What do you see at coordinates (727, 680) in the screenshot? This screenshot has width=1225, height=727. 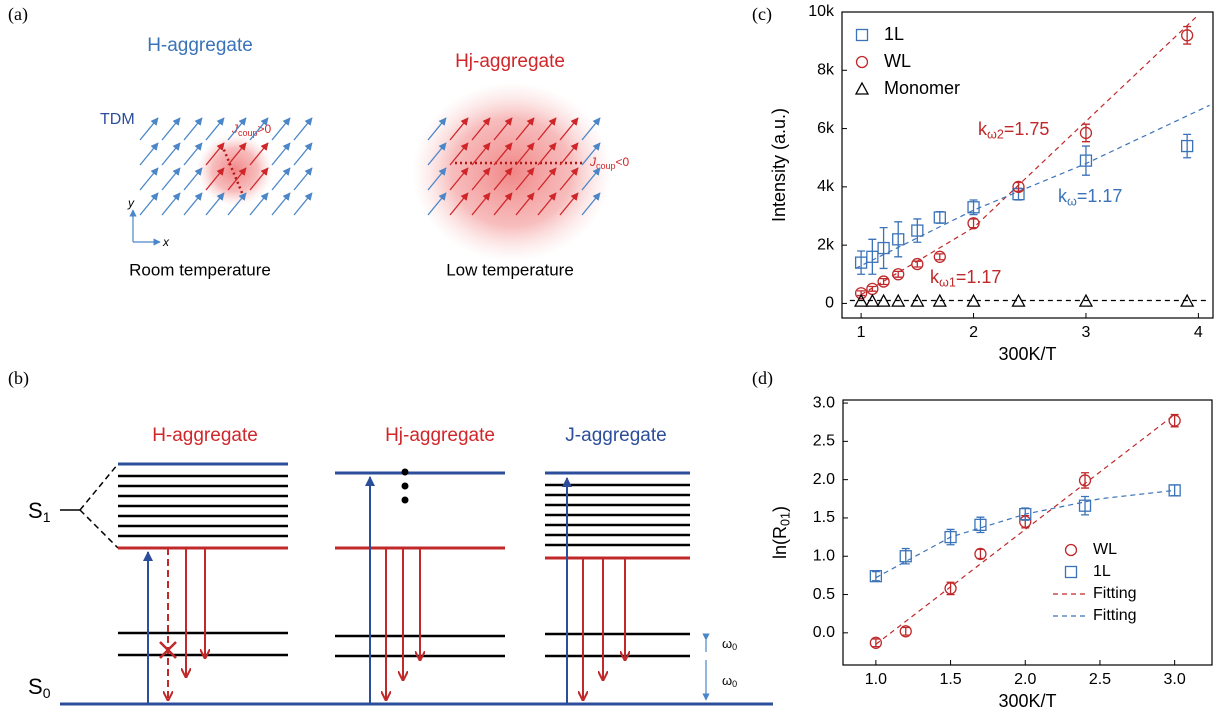 I see `symbol: ω` at bounding box center [727, 680].